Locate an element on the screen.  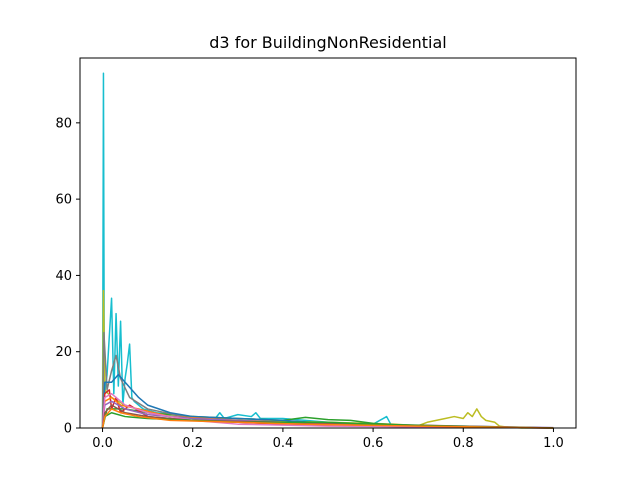
x-tick-label: 0.8 is located at coordinates (463, 443).